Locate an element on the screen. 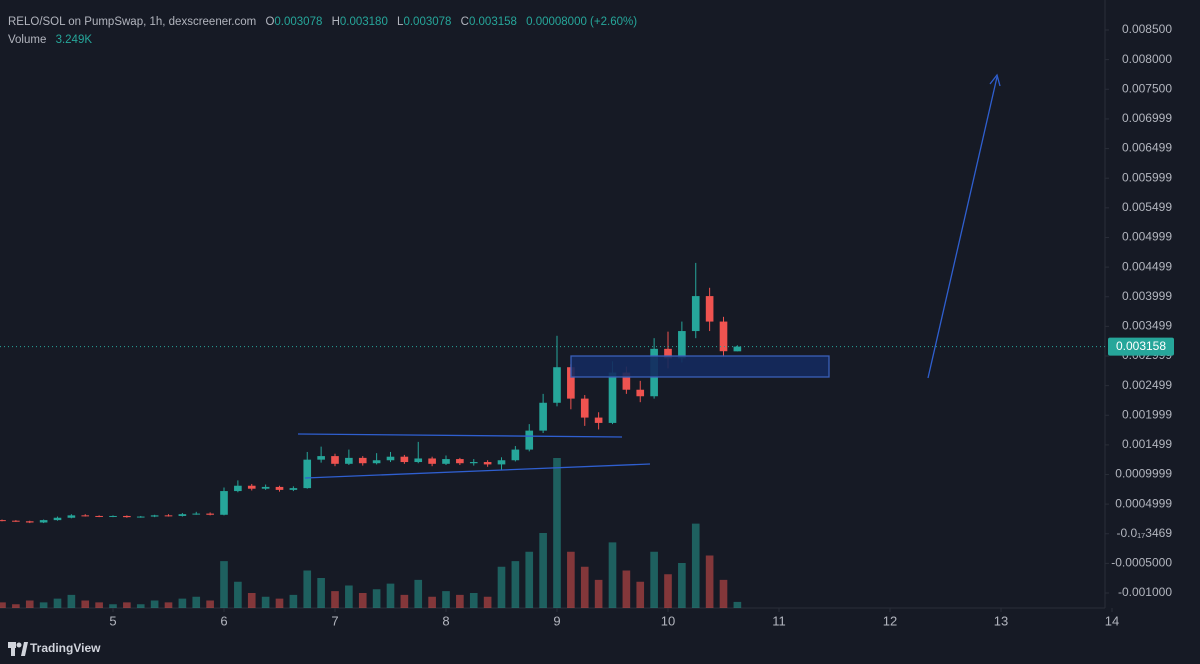  x-tick-label: 13 is located at coordinates (1001, 620).